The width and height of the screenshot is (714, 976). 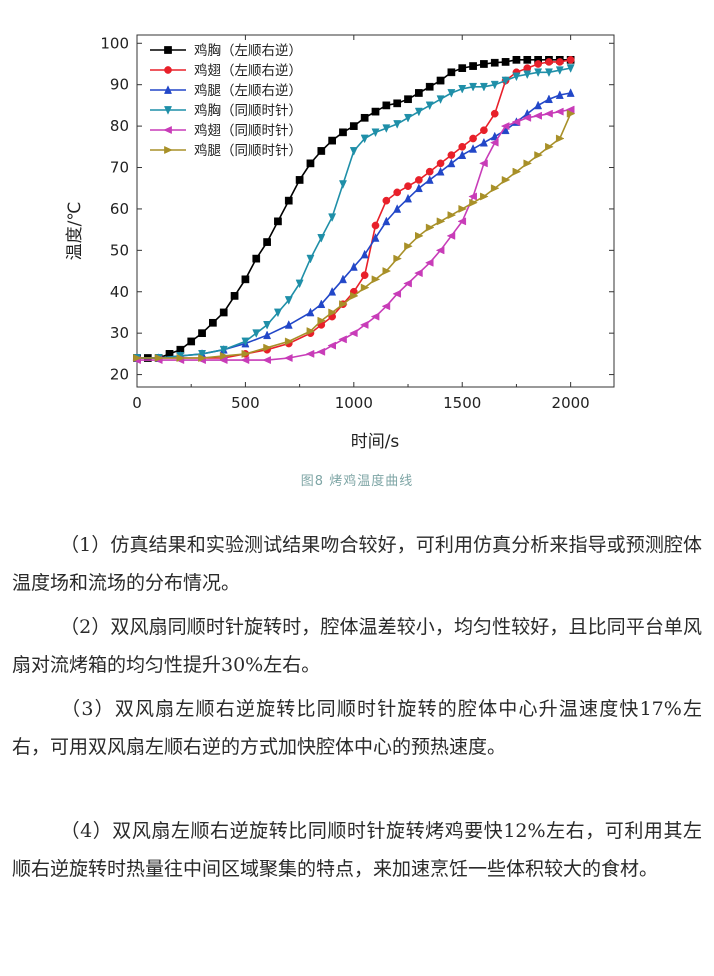 What do you see at coordinates (354, 403) in the screenshot?
I see `x-tick-label: 1000` at bounding box center [354, 403].